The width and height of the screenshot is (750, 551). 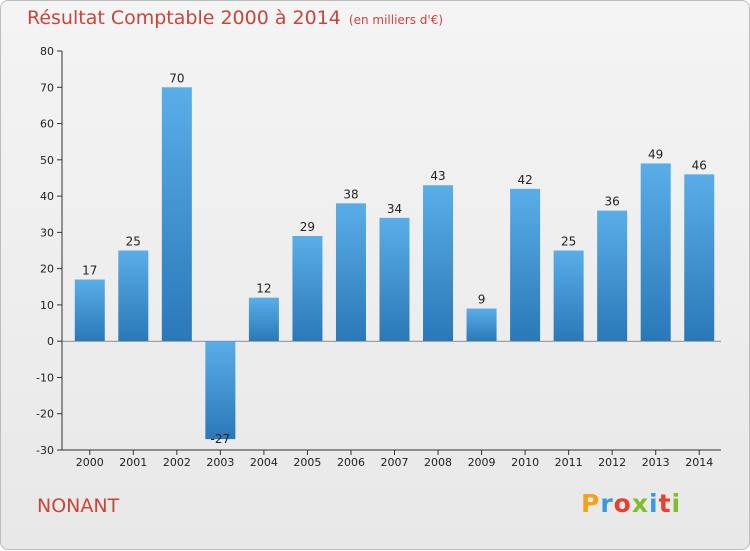 What do you see at coordinates (524, 180) in the screenshot?
I see `bar-value-label: 42` at bounding box center [524, 180].